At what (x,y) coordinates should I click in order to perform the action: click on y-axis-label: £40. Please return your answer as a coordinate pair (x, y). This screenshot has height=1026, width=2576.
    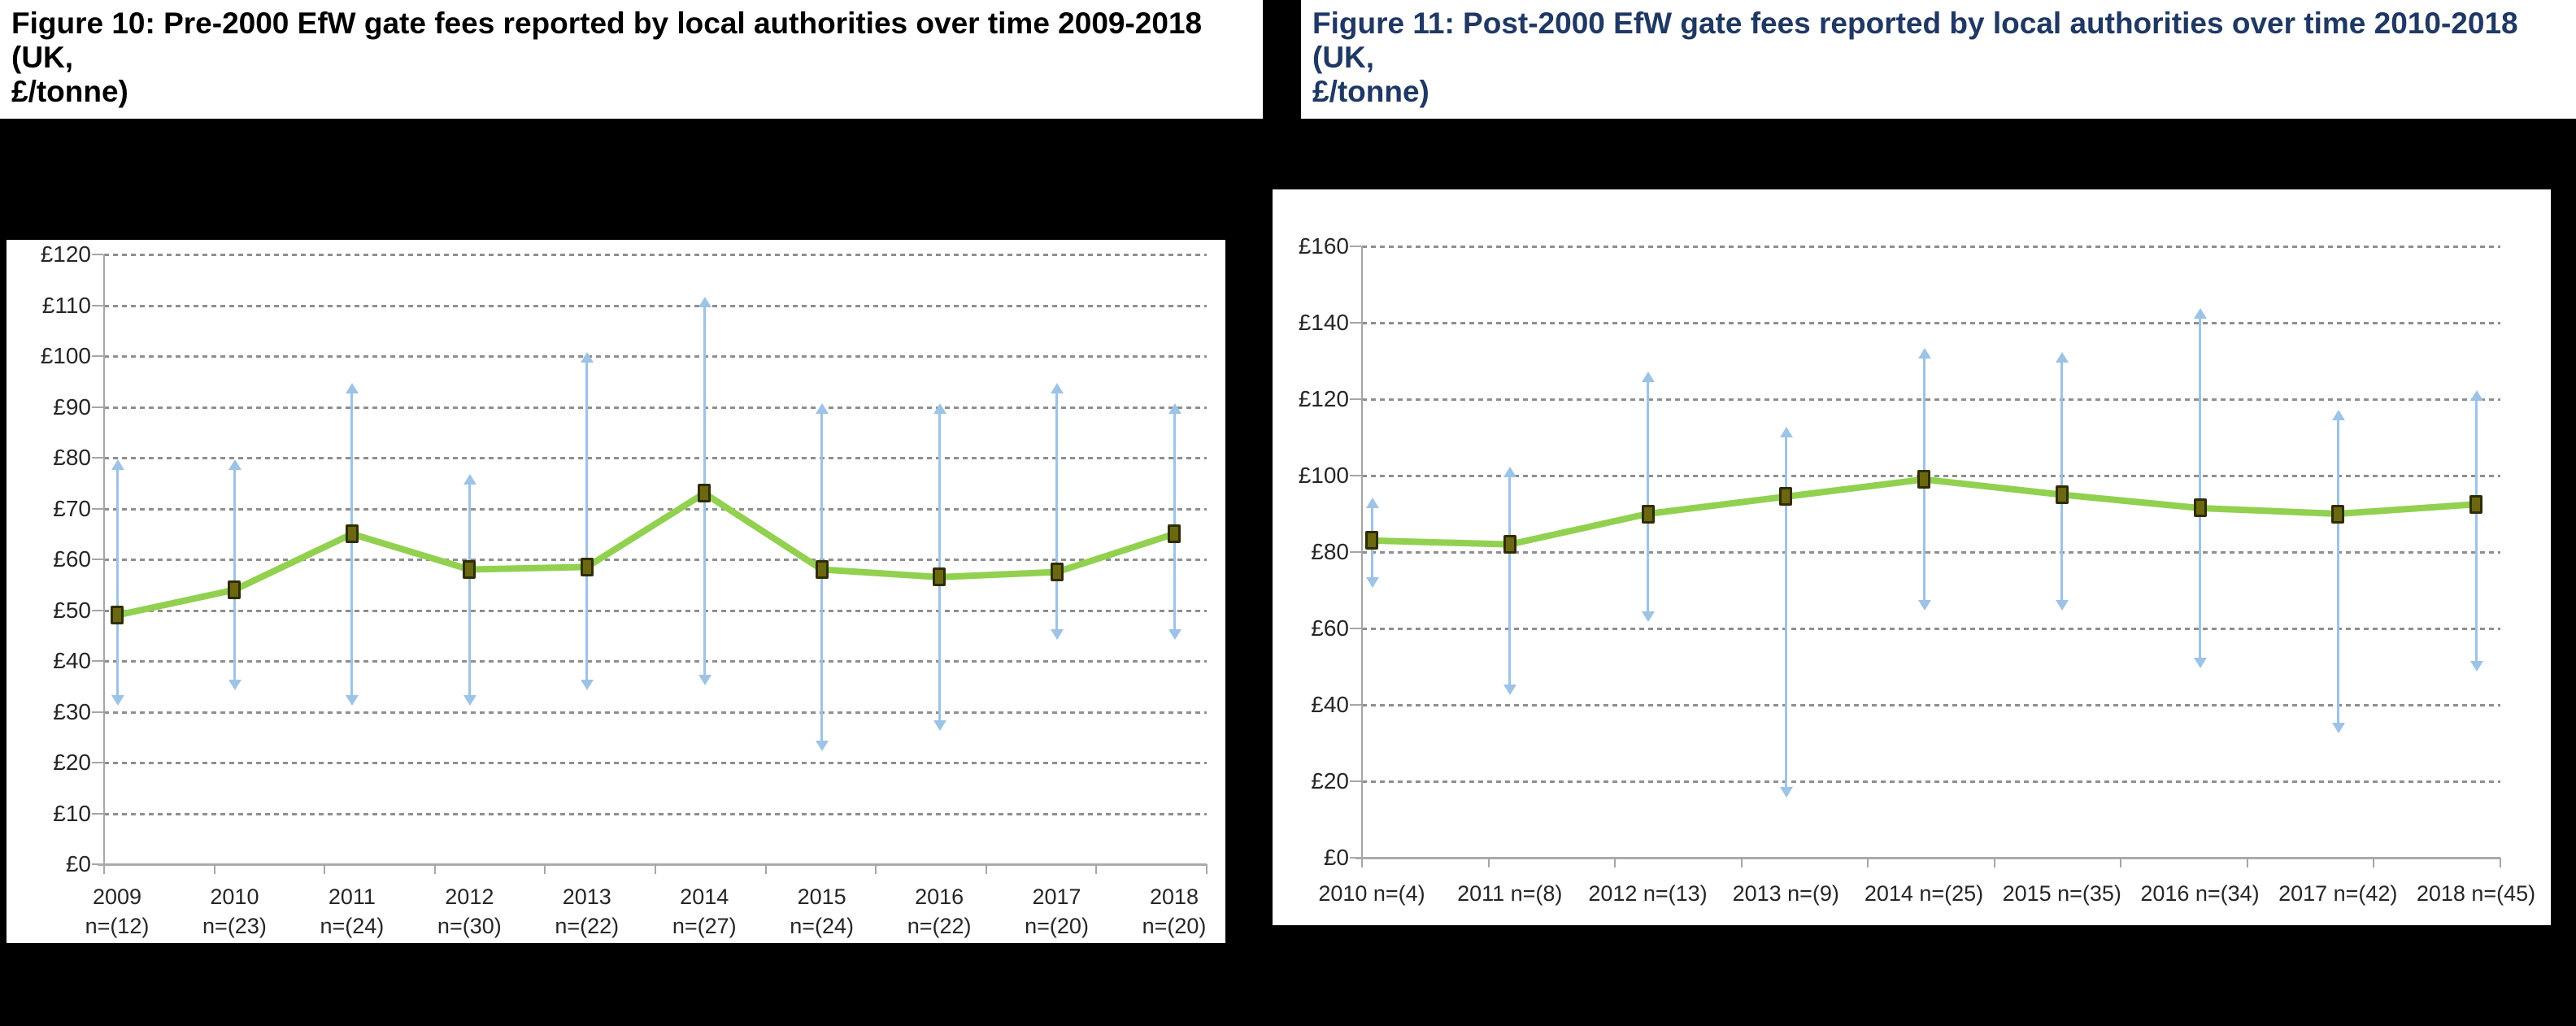
    Looking at the image, I should click on (1330, 705).